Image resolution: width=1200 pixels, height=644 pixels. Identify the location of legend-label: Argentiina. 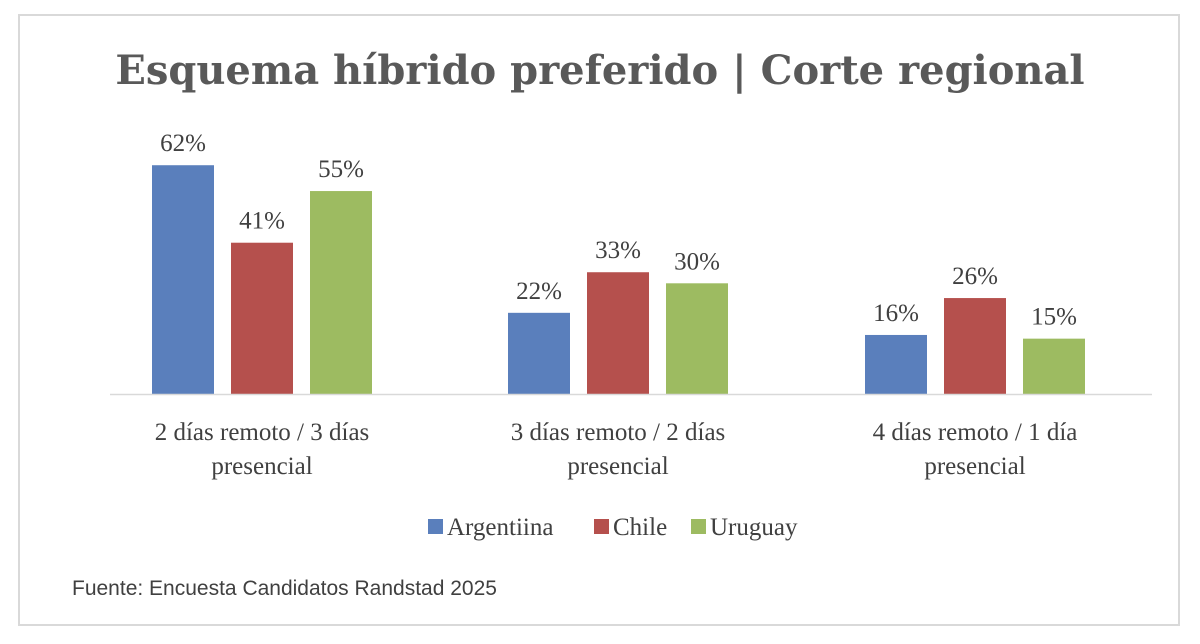
(500, 527).